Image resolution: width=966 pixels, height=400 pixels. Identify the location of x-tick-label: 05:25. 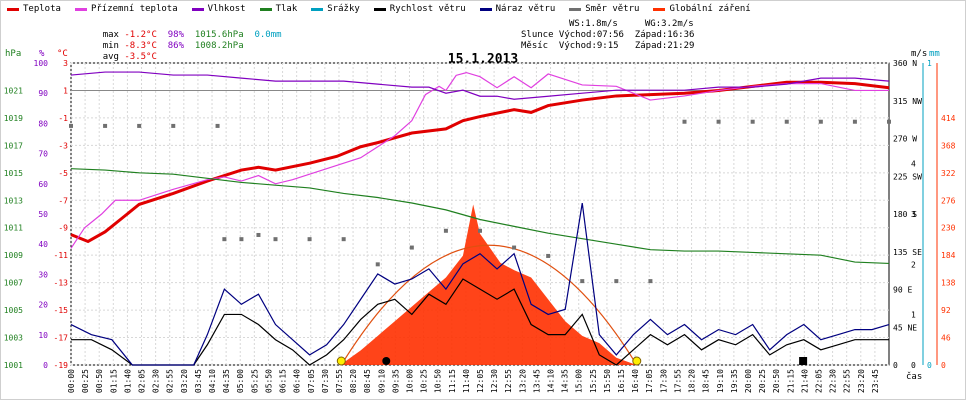
(254, 381).